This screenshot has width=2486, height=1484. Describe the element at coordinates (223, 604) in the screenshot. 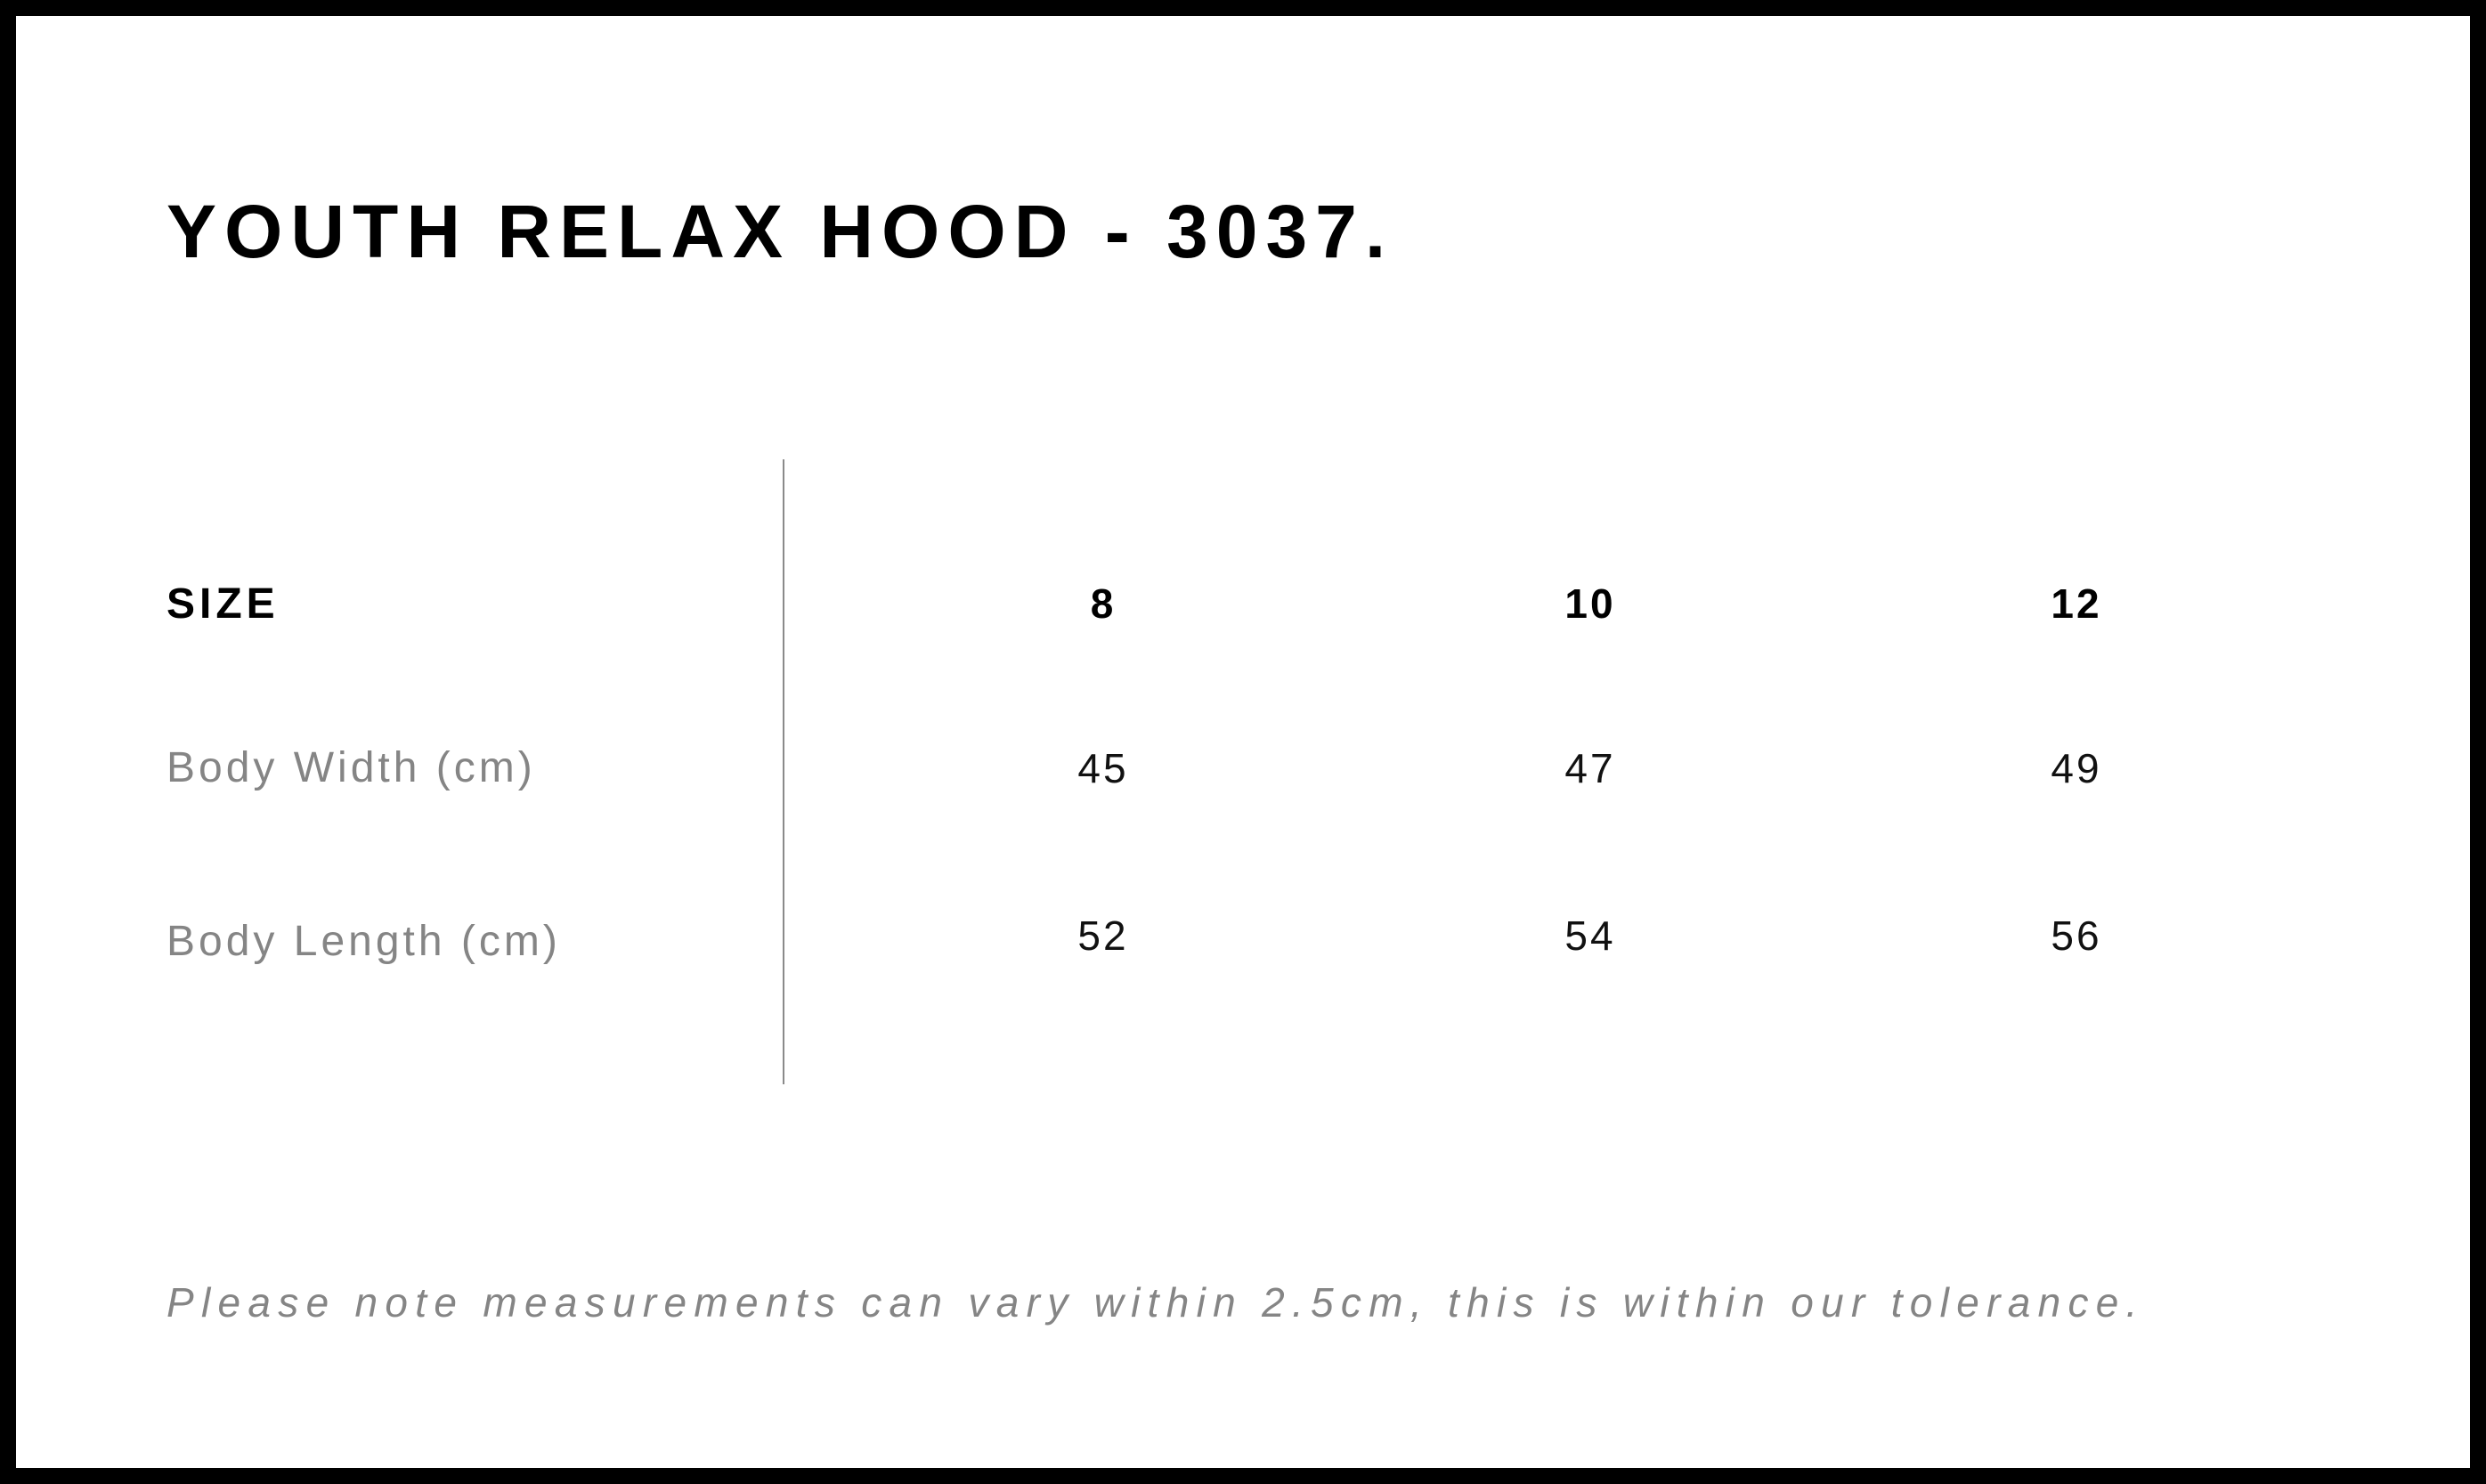

I see `size-header-label: SIZE` at that location.